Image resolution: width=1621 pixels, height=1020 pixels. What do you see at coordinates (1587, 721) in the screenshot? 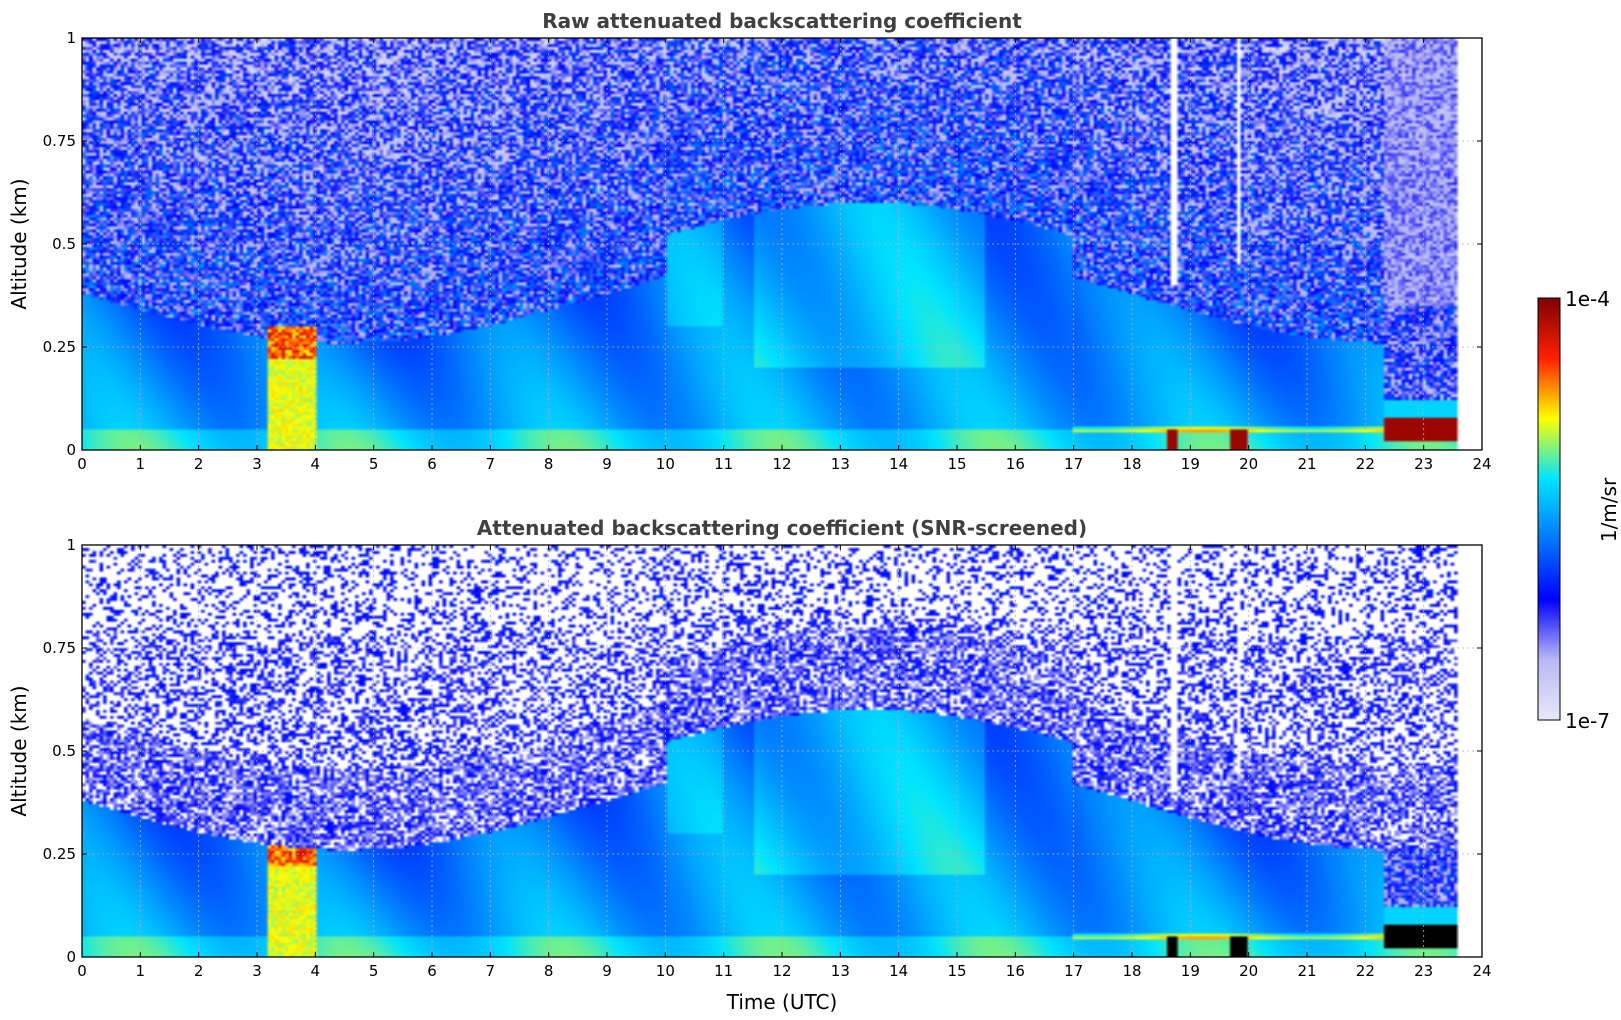
I see `colorbar-min-label: 1e-7` at bounding box center [1587, 721].